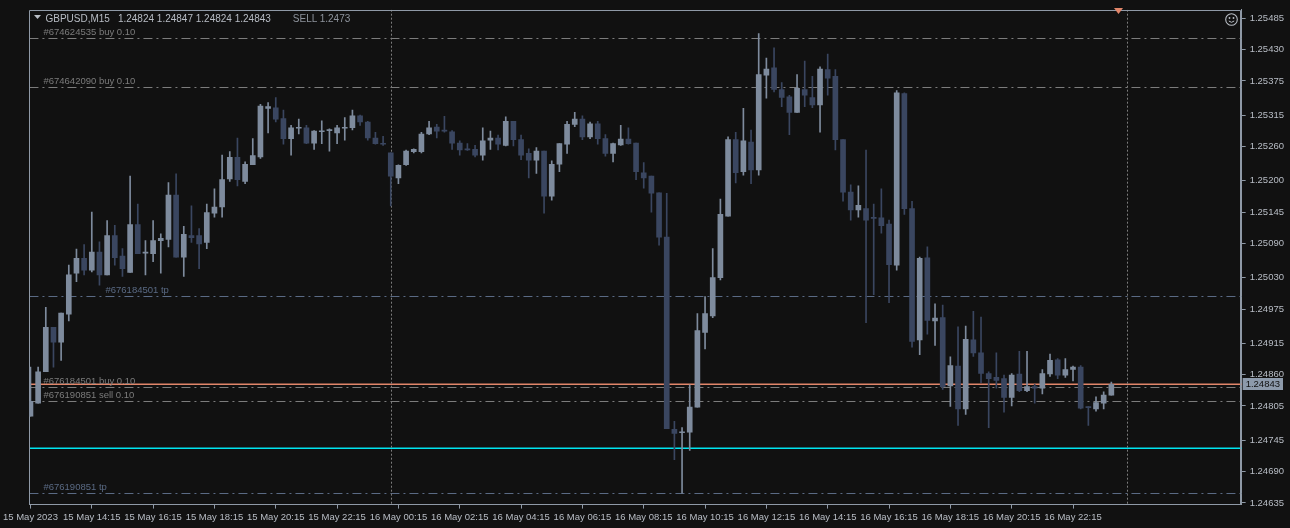 This screenshot has width=1290, height=528. I want to click on chart-subtitle: 1.24824 1.24847 1.24824 1.24843, so click(194, 18).